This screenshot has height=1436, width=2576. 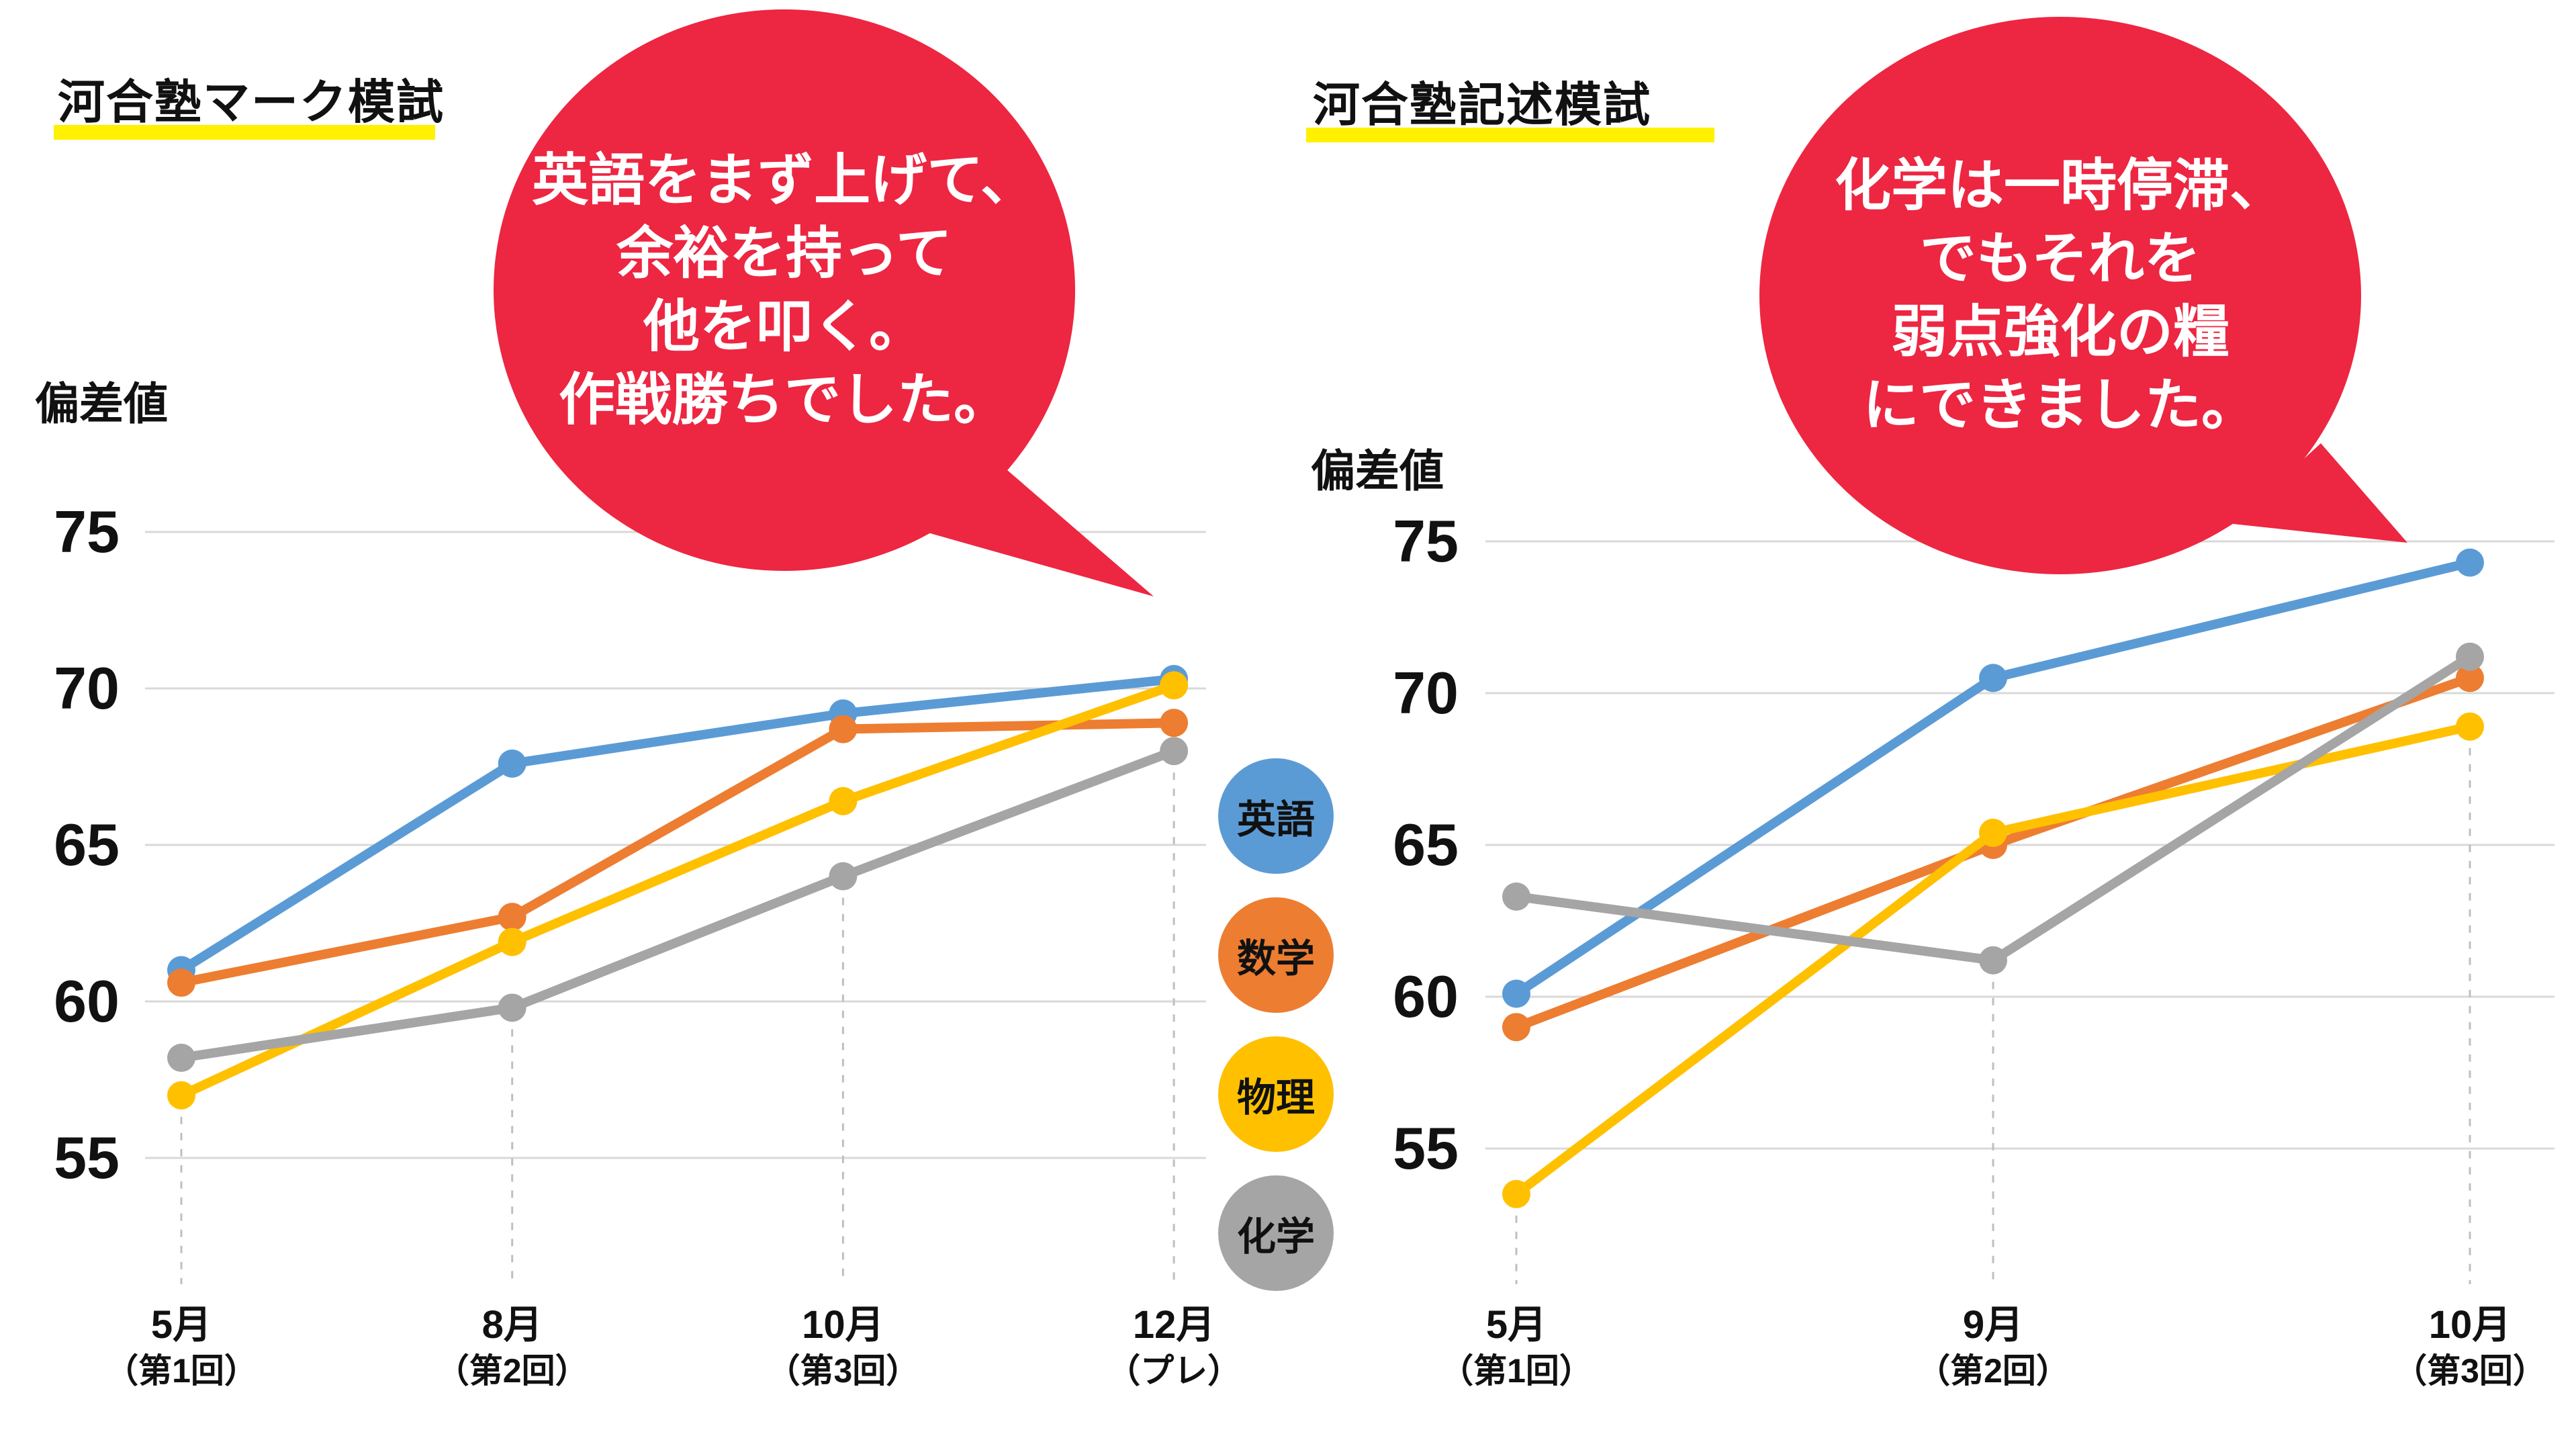 I want to click on right-chart-title: 河合塾記述模試, so click(x=1482, y=105).